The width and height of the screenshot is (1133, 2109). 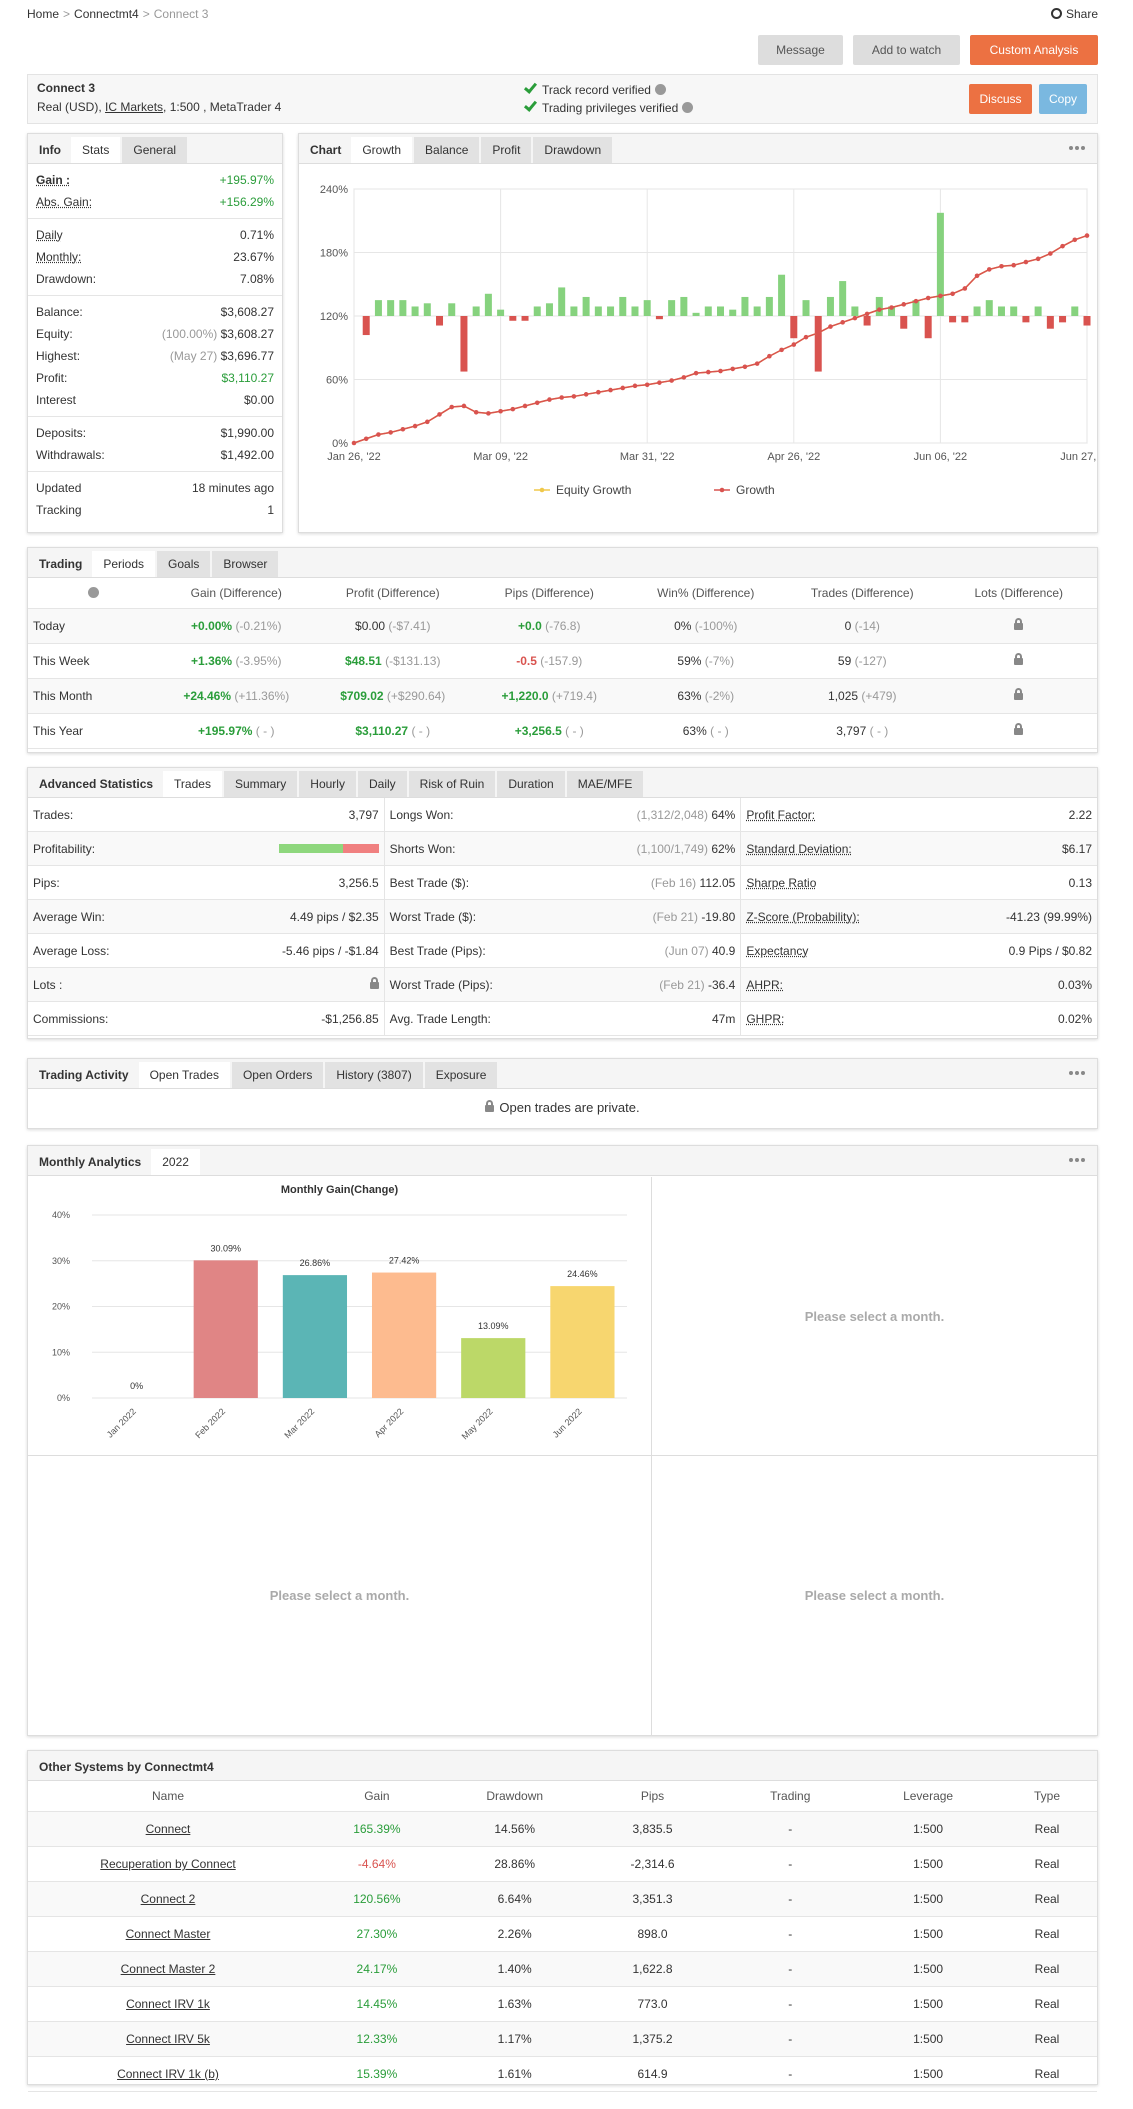 What do you see at coordinates (364, 815) in the screenshot?
I see `stat-value-wrap: 3,797` at bounding box center [364, 815].